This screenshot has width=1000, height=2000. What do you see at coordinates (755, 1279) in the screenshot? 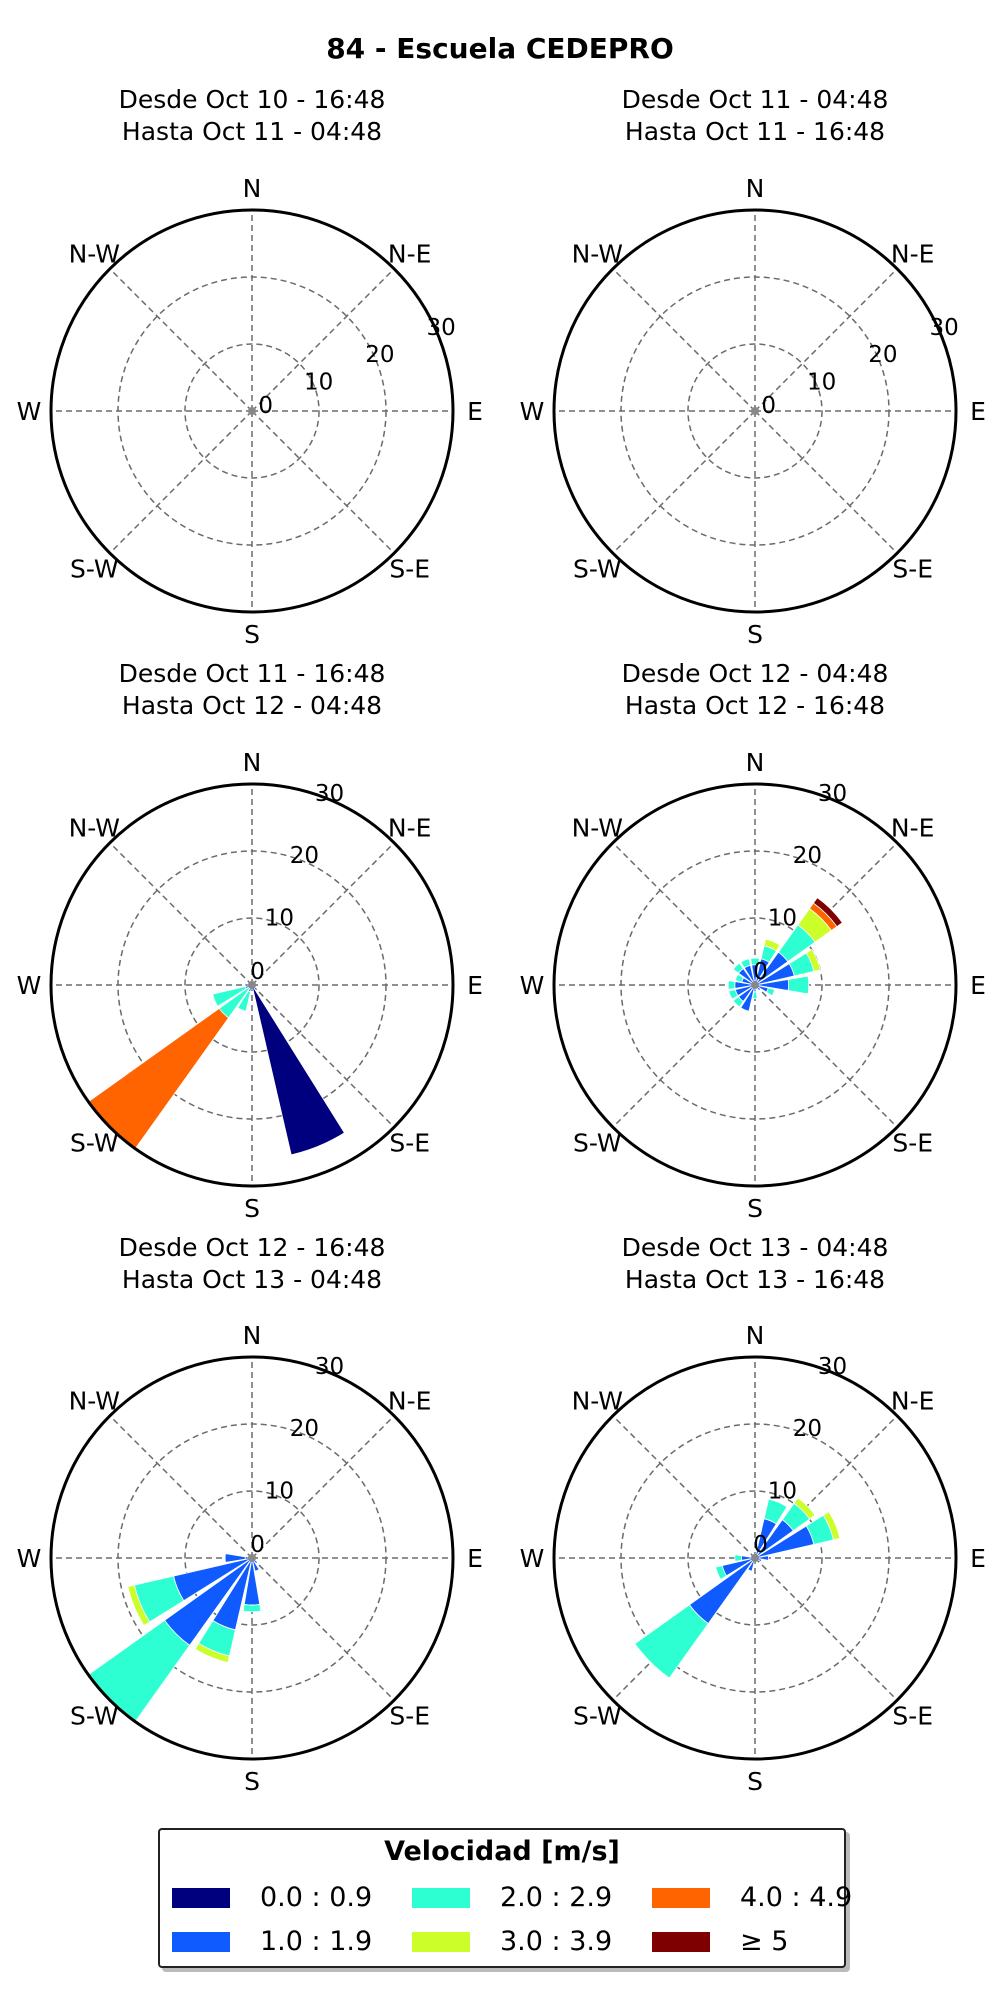
I see `panel-subtitle-to: Hasta Oct 13 - 16:48` at bounding box center [755, 1279].